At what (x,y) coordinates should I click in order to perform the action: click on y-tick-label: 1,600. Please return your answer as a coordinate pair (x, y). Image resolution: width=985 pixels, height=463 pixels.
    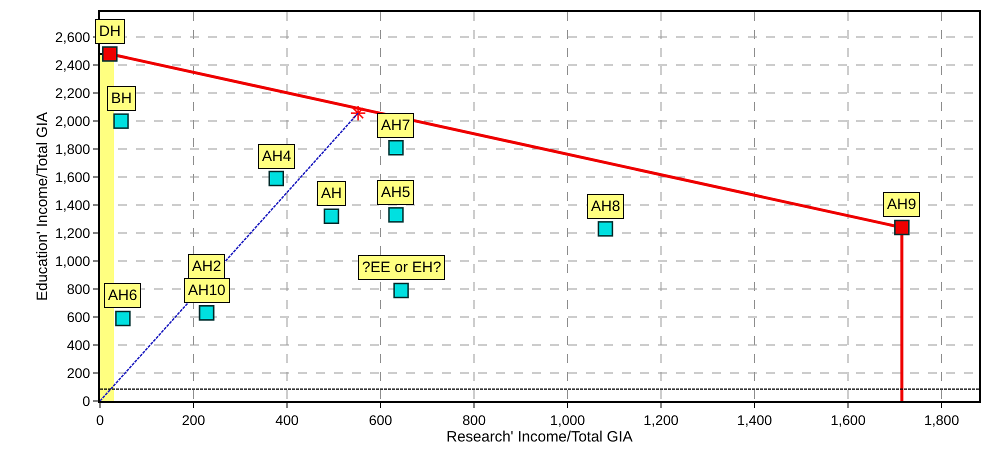
    Looking at the image, I should click on (72, 177).